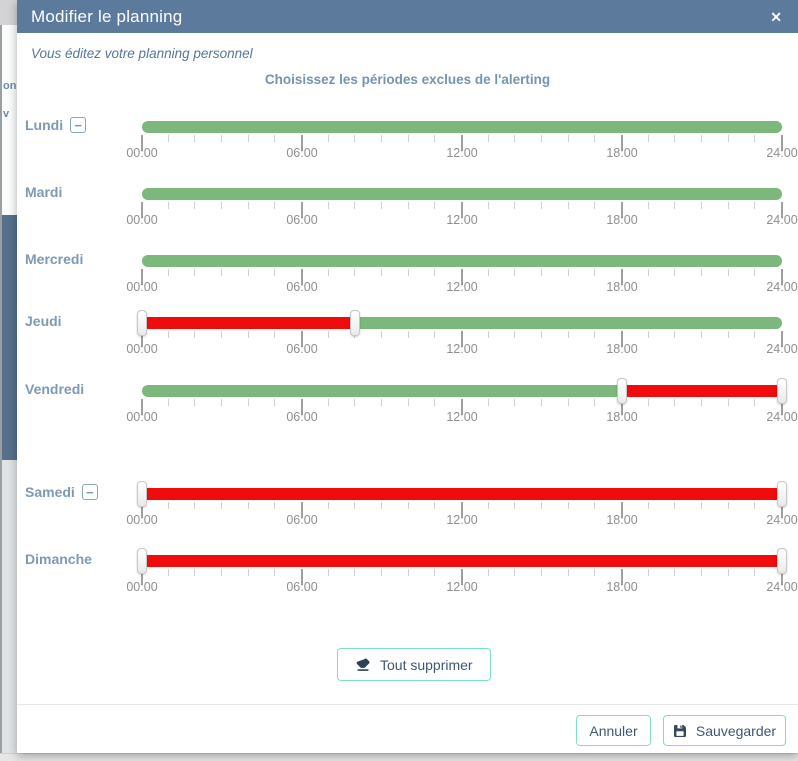 Image resolution: width=798 pixels, height=761 pixels. What do you see at coordinates (461, 220) in the screenshot?
I see `slider-time-labels: 00:00 06:00 12:00 18:00 24:00` at bounding box center [461, 220].